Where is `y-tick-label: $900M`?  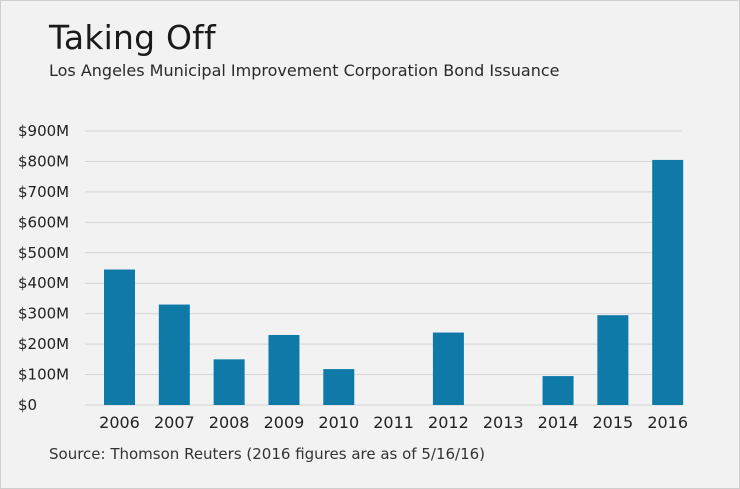 y-tick-label: $900M is located at coordinates (43, 131).